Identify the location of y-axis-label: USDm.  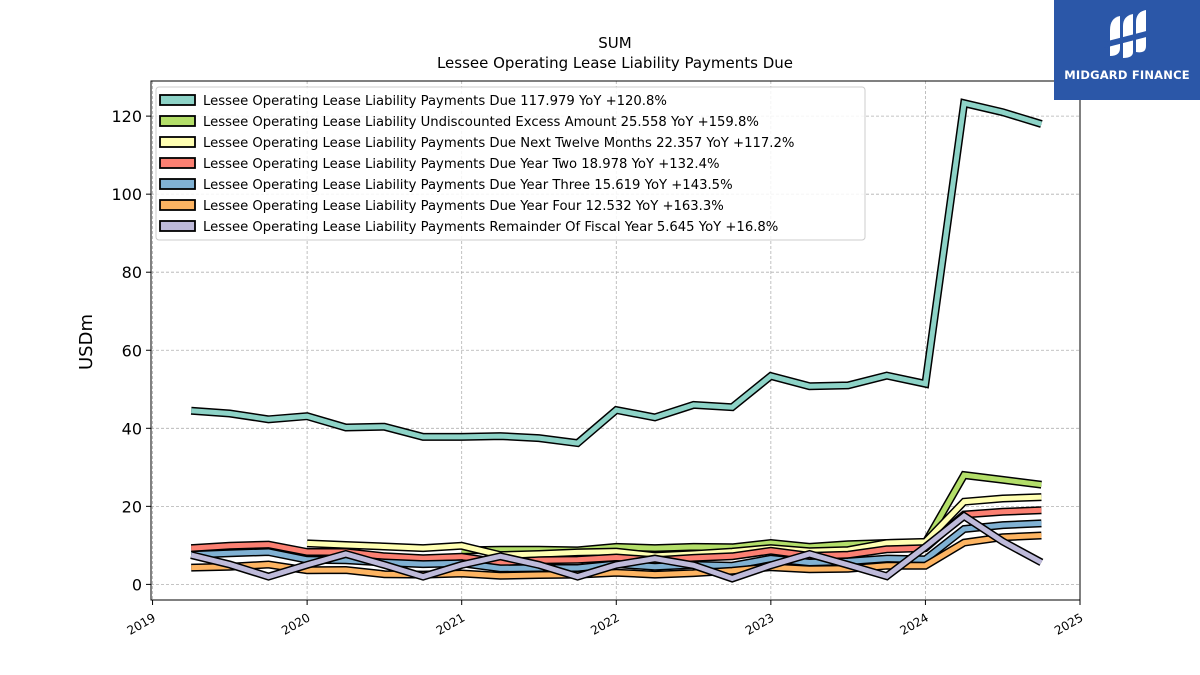
(86, 342).